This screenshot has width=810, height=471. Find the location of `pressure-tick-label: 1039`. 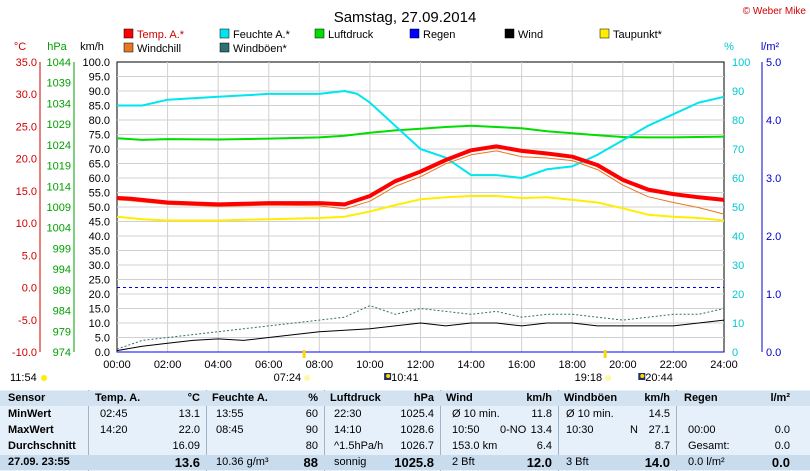

pressure-tick-label: 1039 is located at coordinates (59, 84).